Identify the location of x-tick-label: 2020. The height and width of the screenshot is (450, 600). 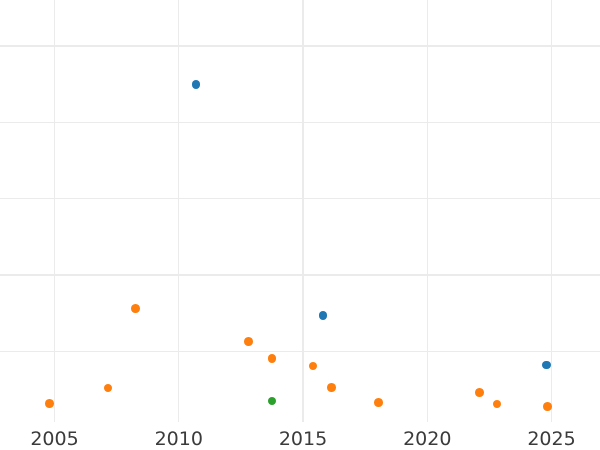
(427, 439).